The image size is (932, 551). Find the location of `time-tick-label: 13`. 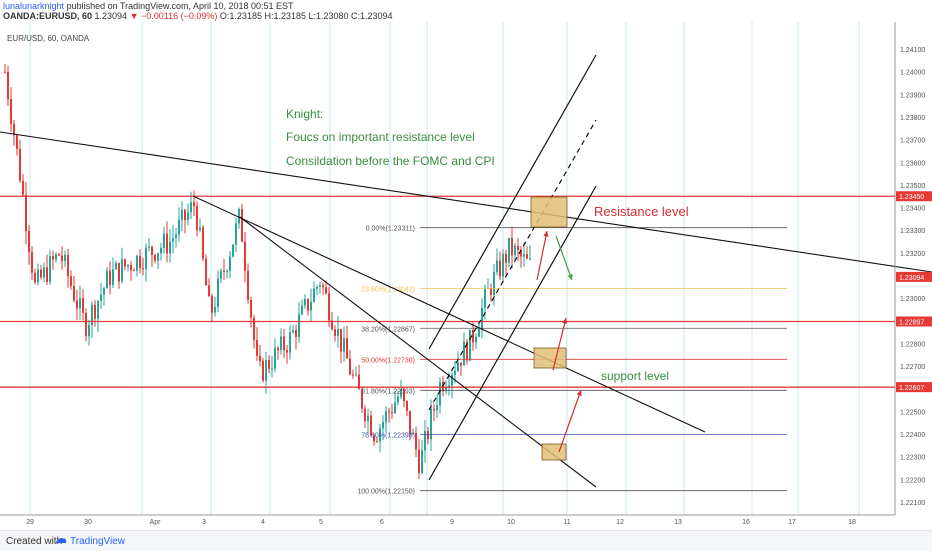

time-tick-label: 13 is located at coordinates (678, 522).